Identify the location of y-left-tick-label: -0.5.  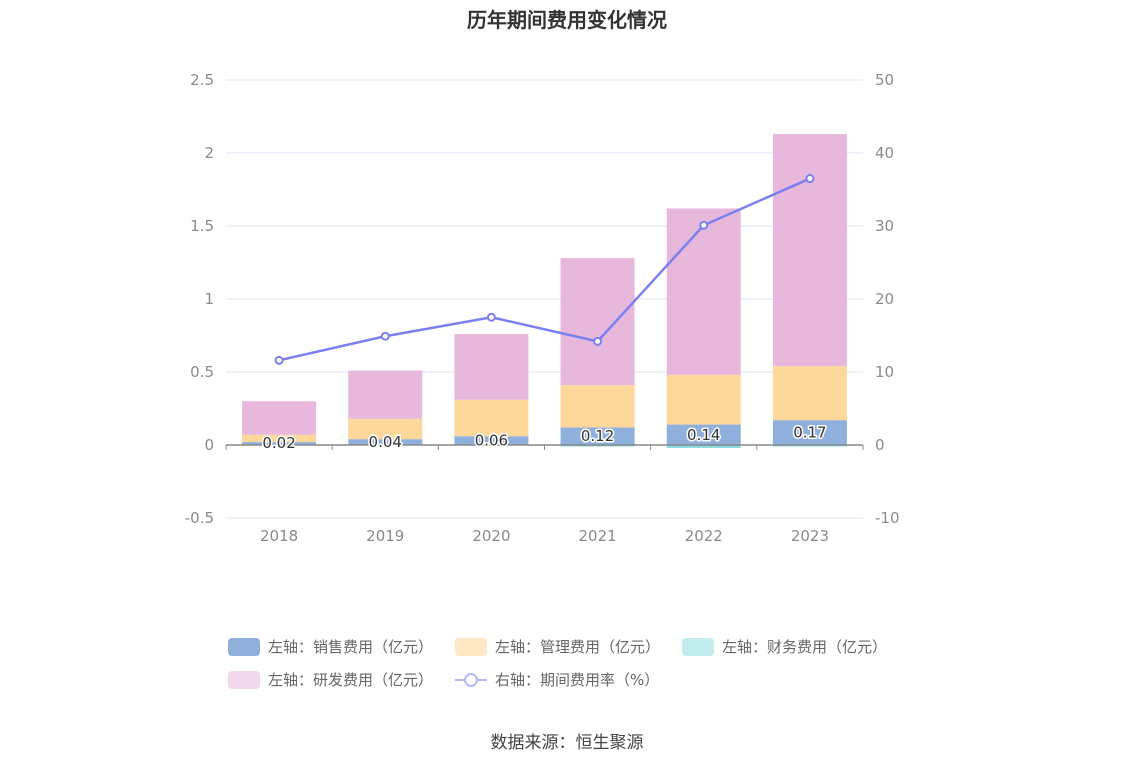
(199, 518).